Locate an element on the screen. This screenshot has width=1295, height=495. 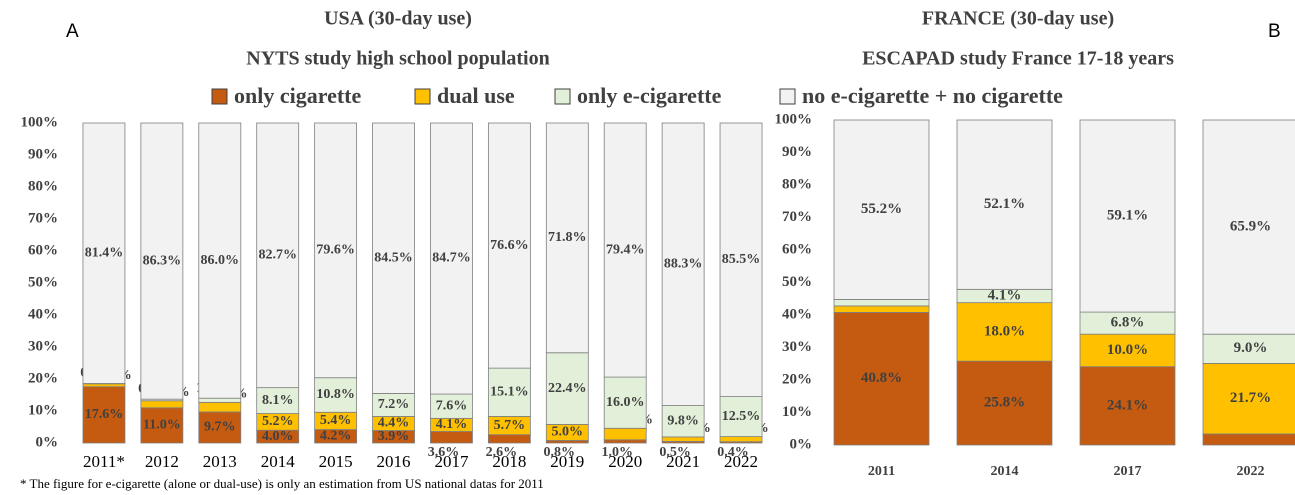
value-label: 82.7% is located at coordinates (277, 255).